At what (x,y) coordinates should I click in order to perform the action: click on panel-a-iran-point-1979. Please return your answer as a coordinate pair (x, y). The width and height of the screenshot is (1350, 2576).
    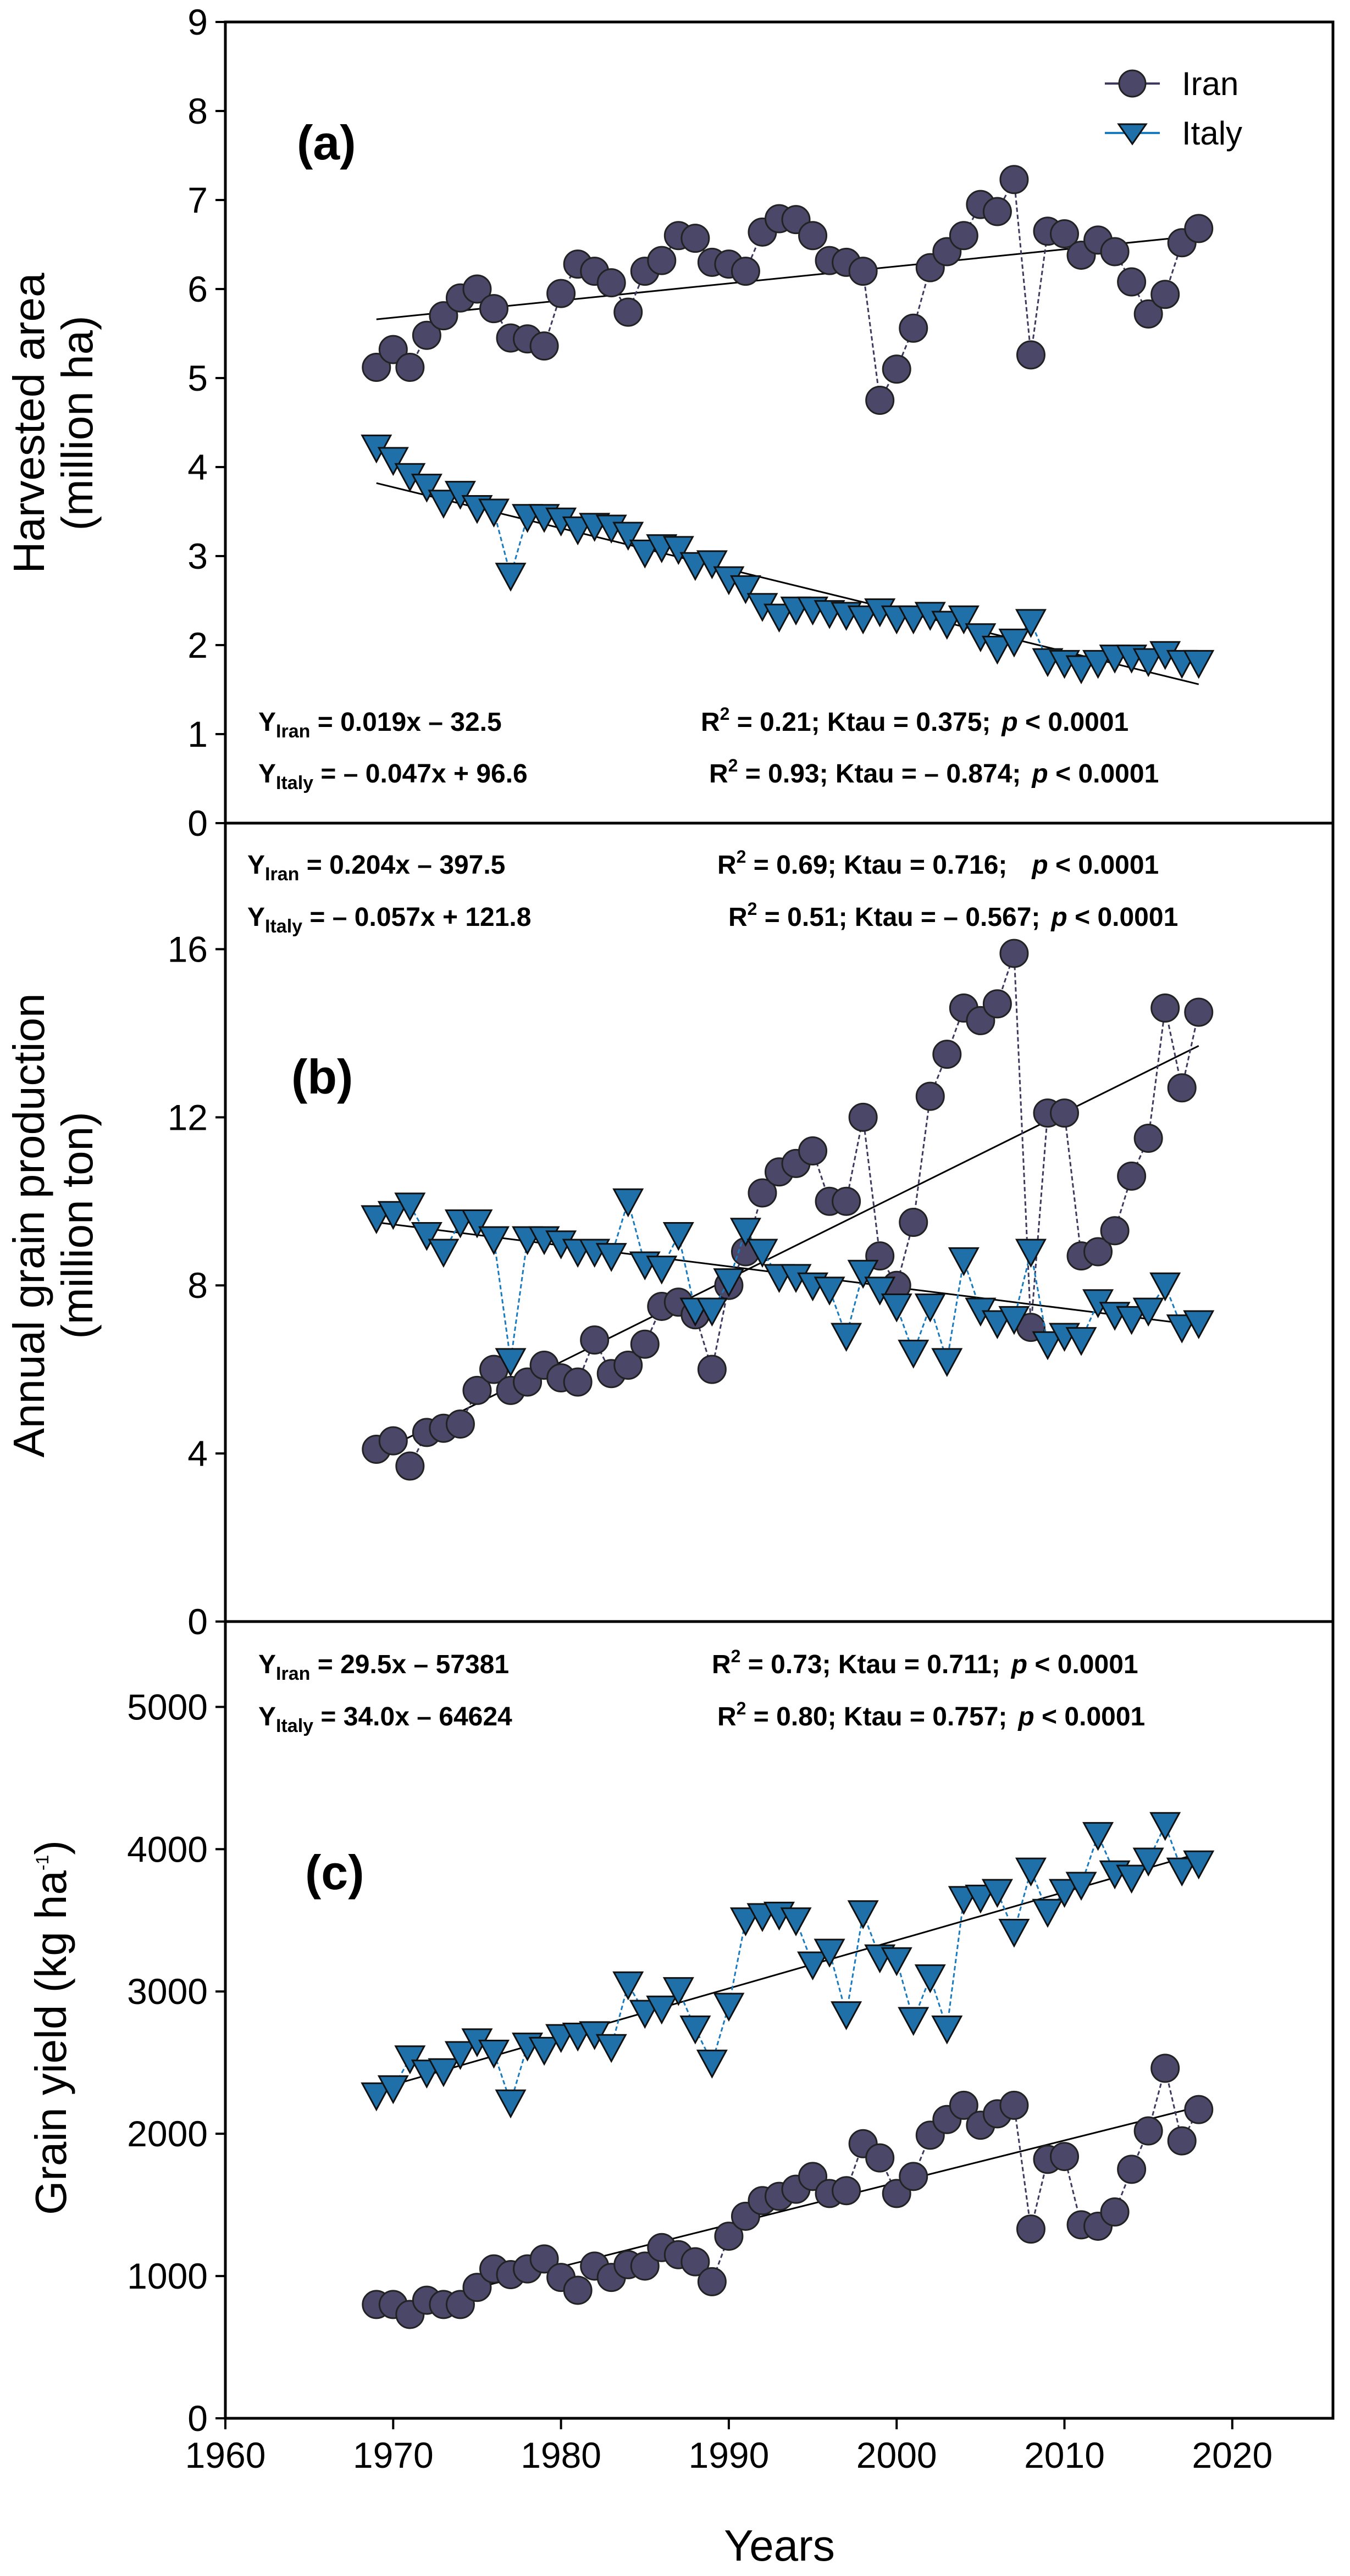
    Looking at the image, I should click on (544, 346).